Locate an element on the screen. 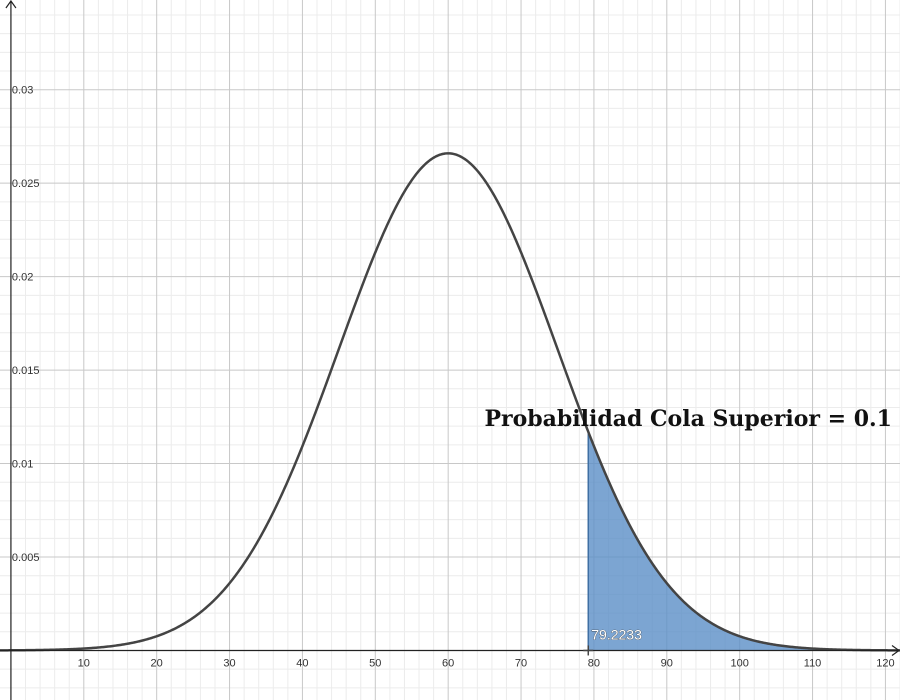 This screenshot has width=900, height=700. x-tick-label: 30 is located at coordinates (229, 663).